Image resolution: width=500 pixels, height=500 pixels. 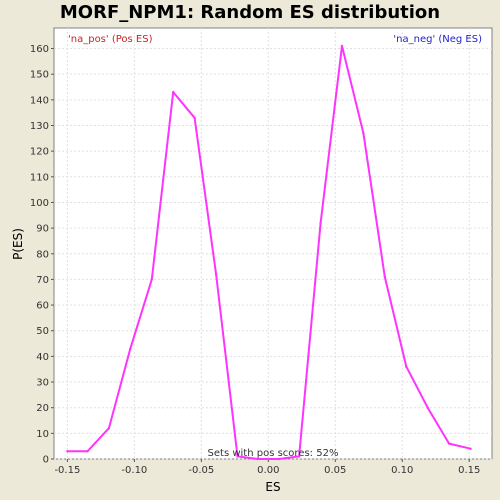 I want to click on x-tick-label: 0.05, so click(x=335, y=470).